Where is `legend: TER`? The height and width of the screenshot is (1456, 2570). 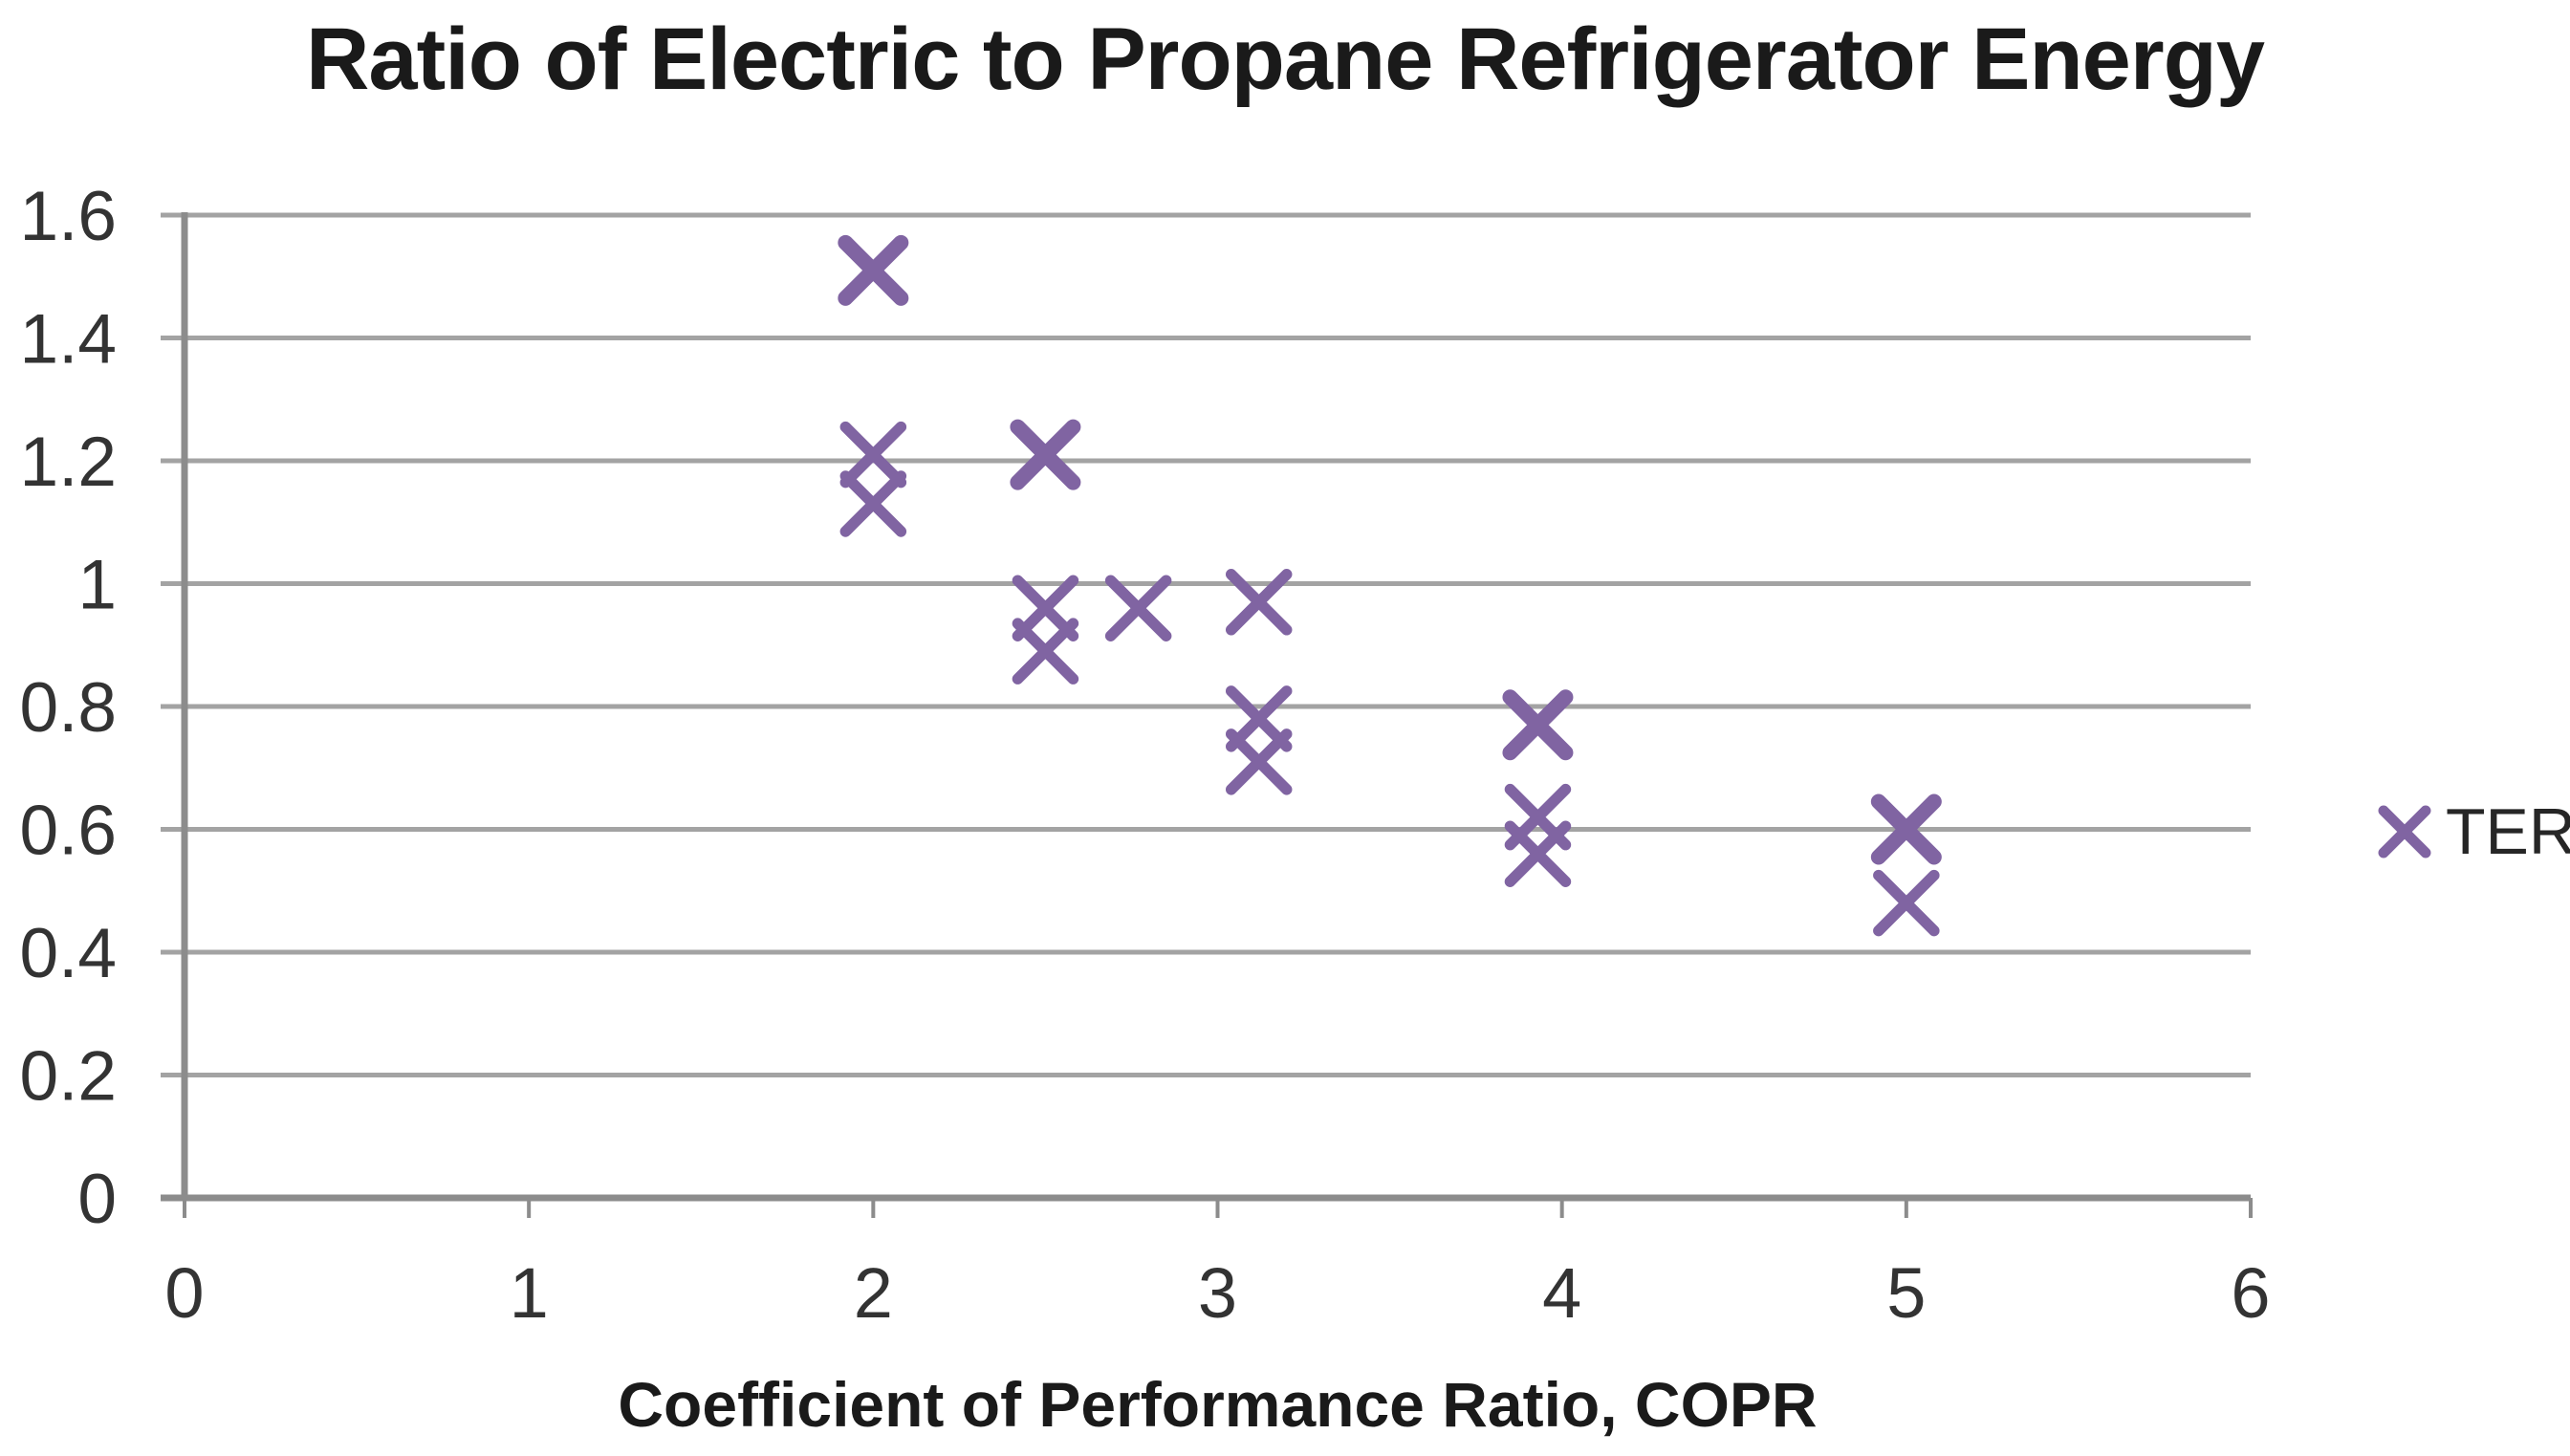
legend: TER is located at coordinates (2471, 831).